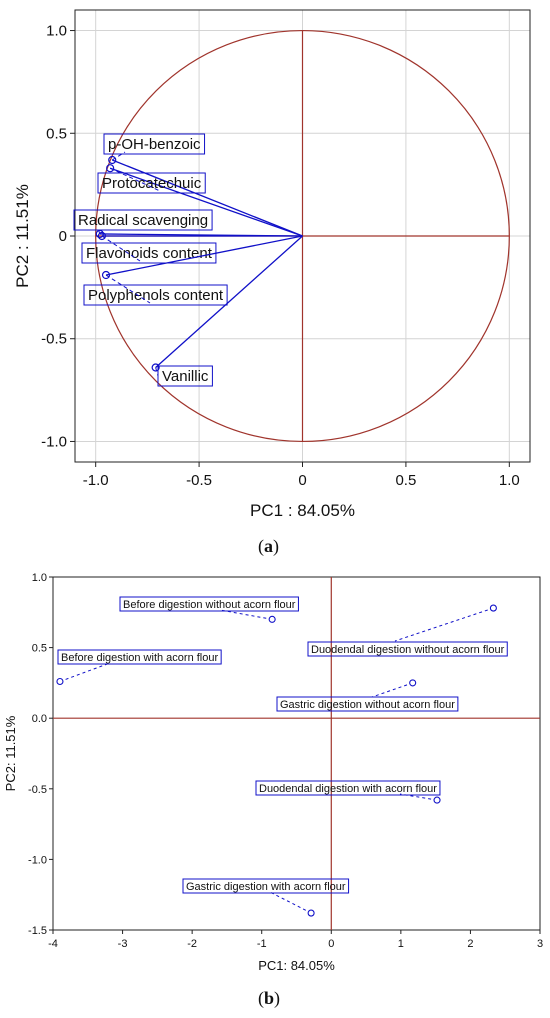 This screenshot has width=550, height=1018. What do you see at coordinates (22, 236) in the screenshot?
I see `y-axis-title: PC2 : 11.51%` at bounding box center [22, 236].